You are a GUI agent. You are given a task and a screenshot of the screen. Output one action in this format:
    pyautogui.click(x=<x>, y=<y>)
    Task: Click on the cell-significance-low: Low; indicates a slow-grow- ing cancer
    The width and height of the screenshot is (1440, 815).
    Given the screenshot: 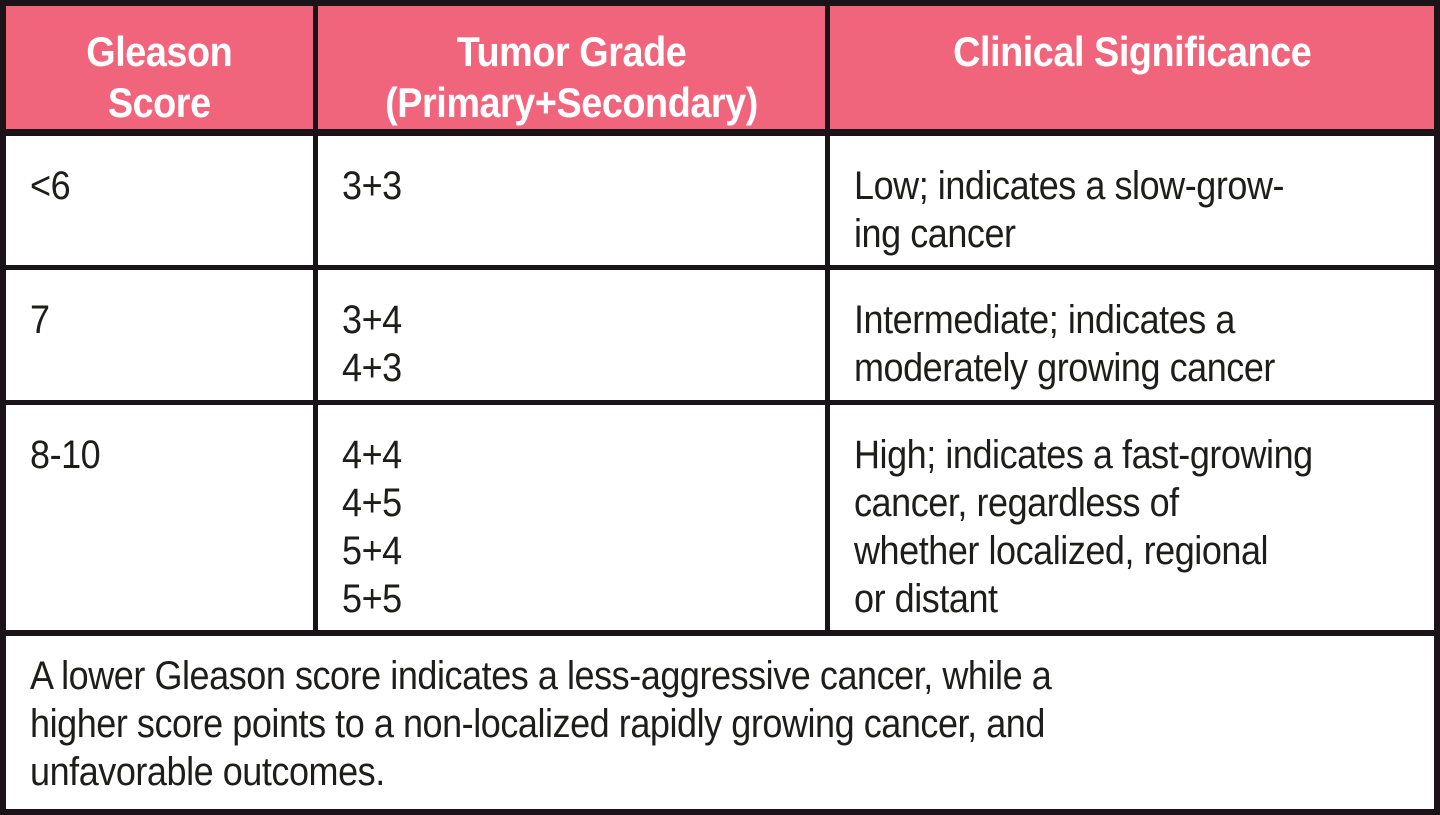 What is the action you would take?
    pyautogui.click(x=1132, y=199)
    